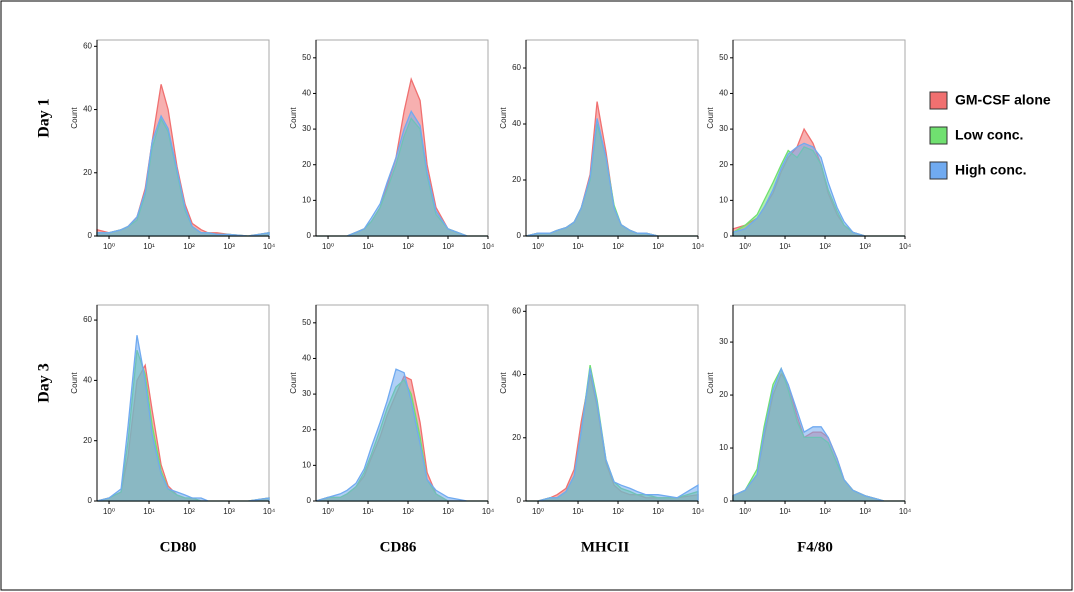  I want to click on plot-frame, so click(612, 403).